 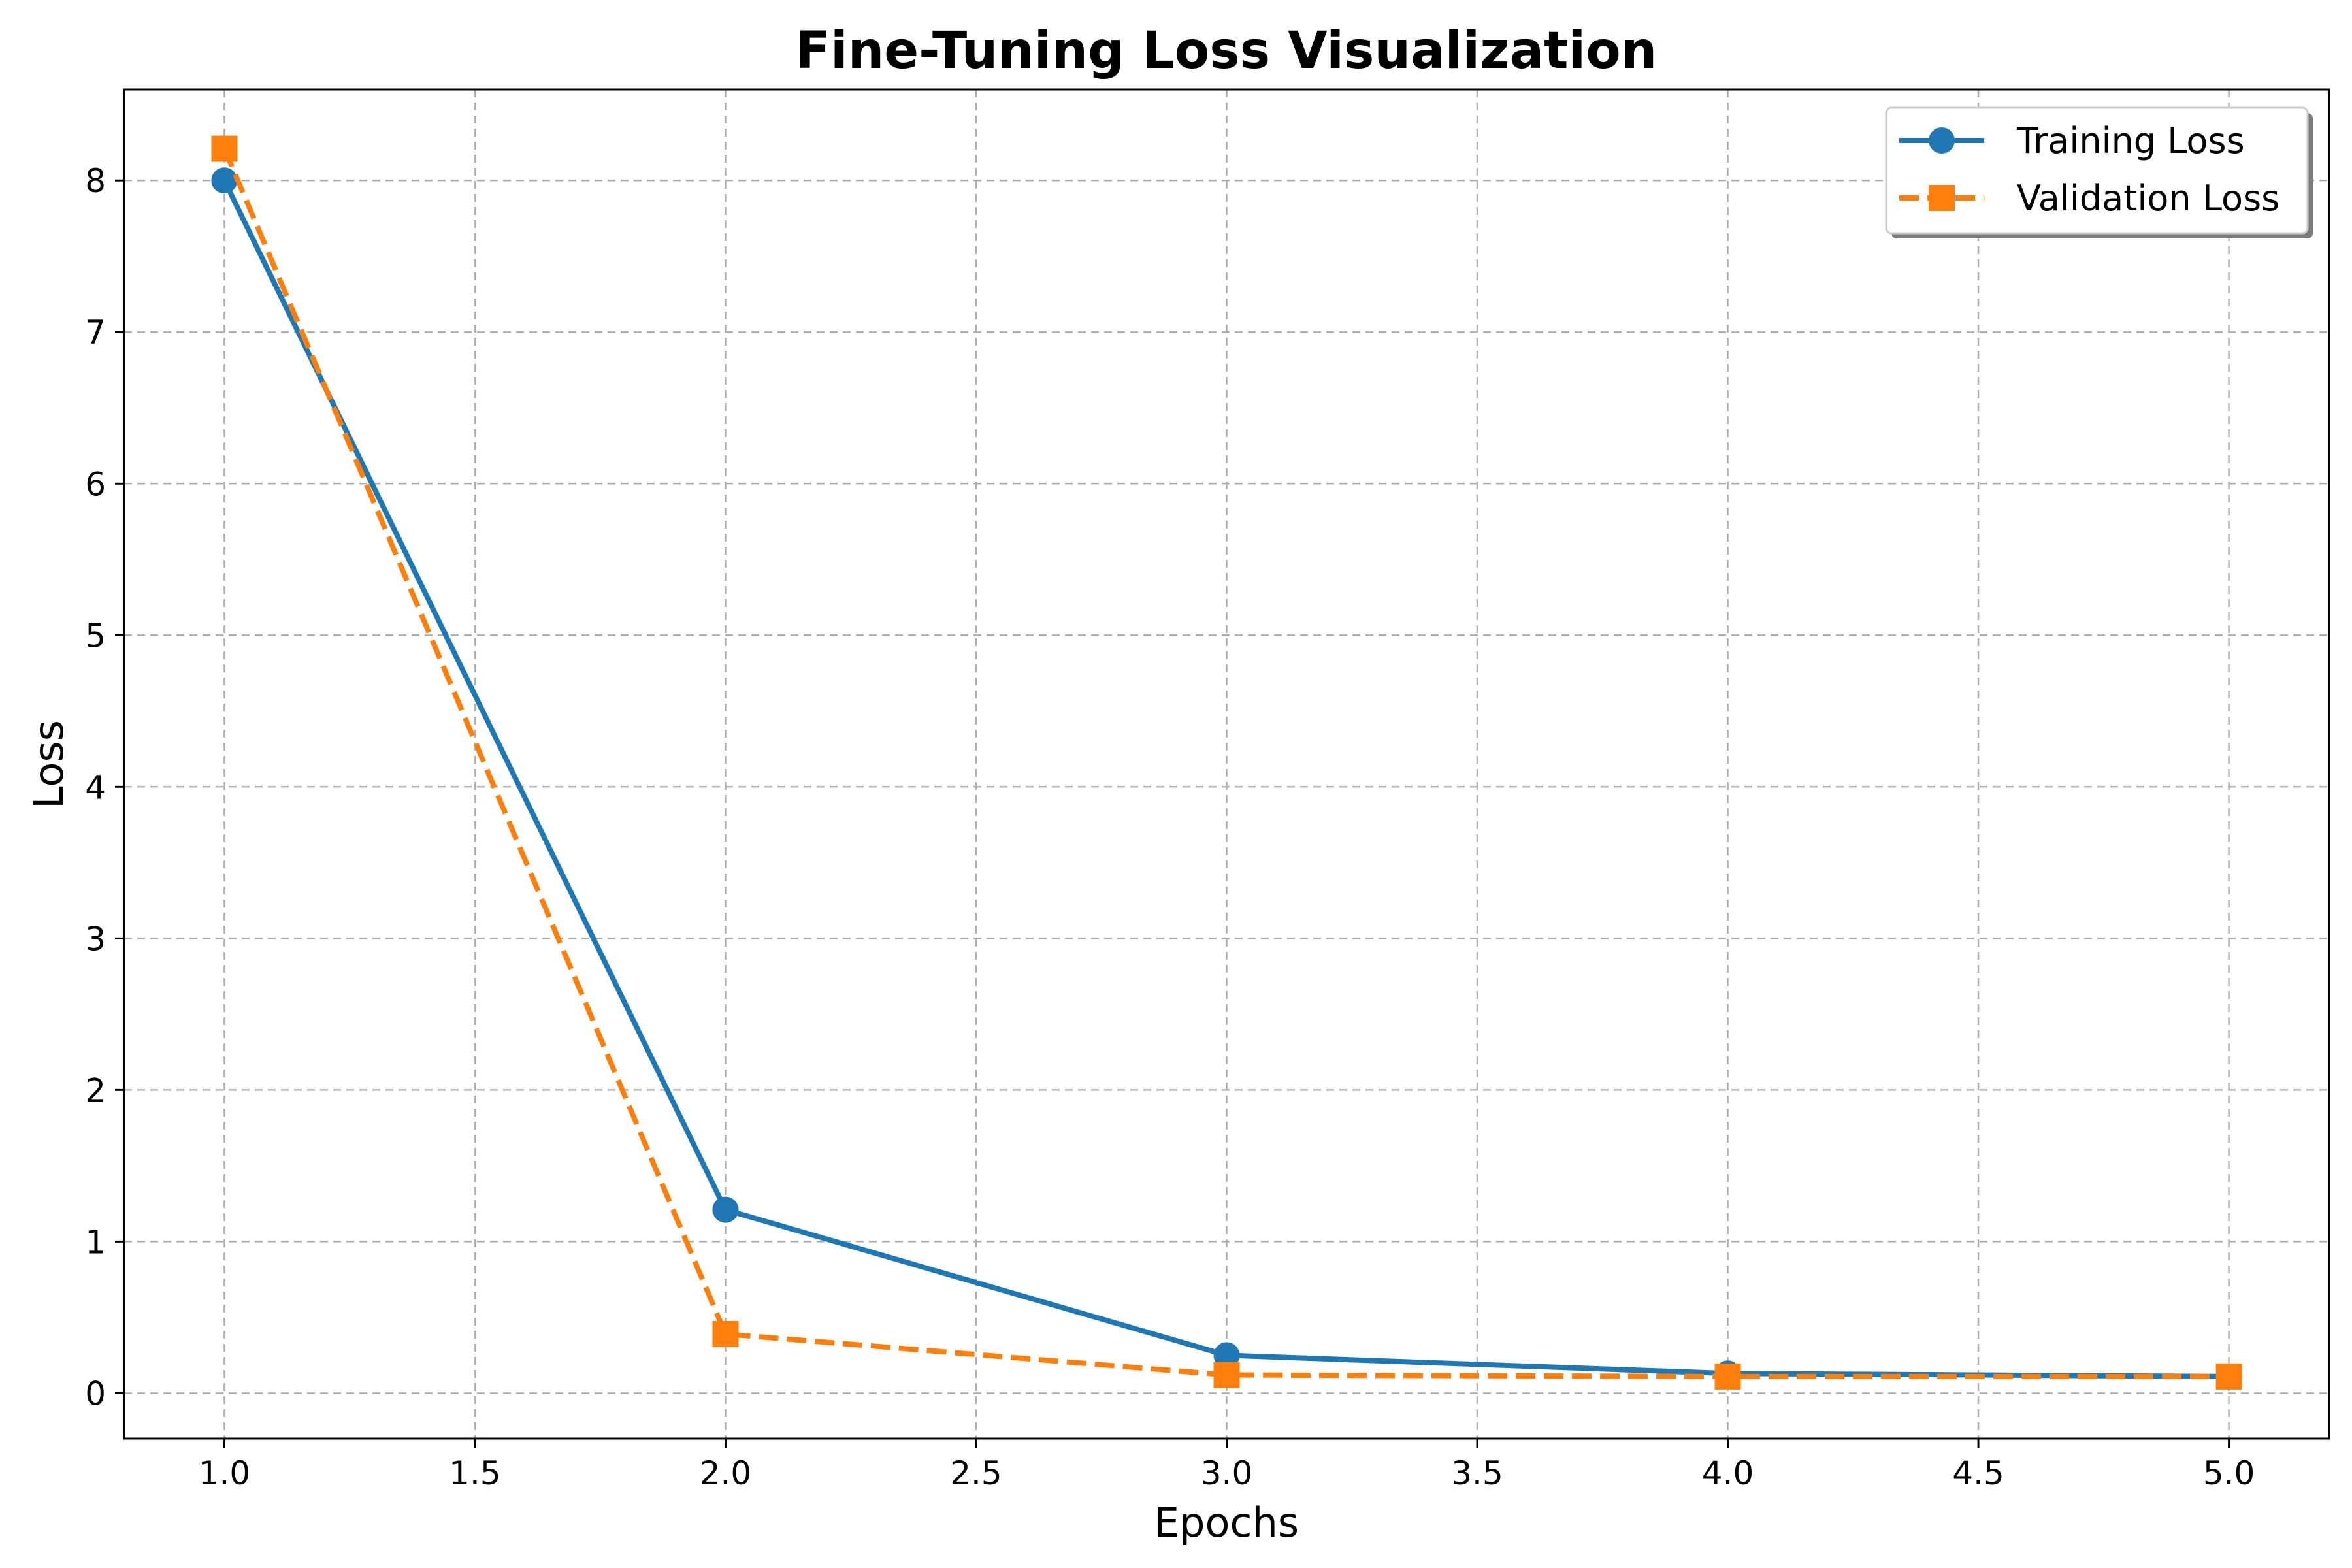 I want to click on legend: Training Loss Validation Loss, so click(x=2099, y=172).